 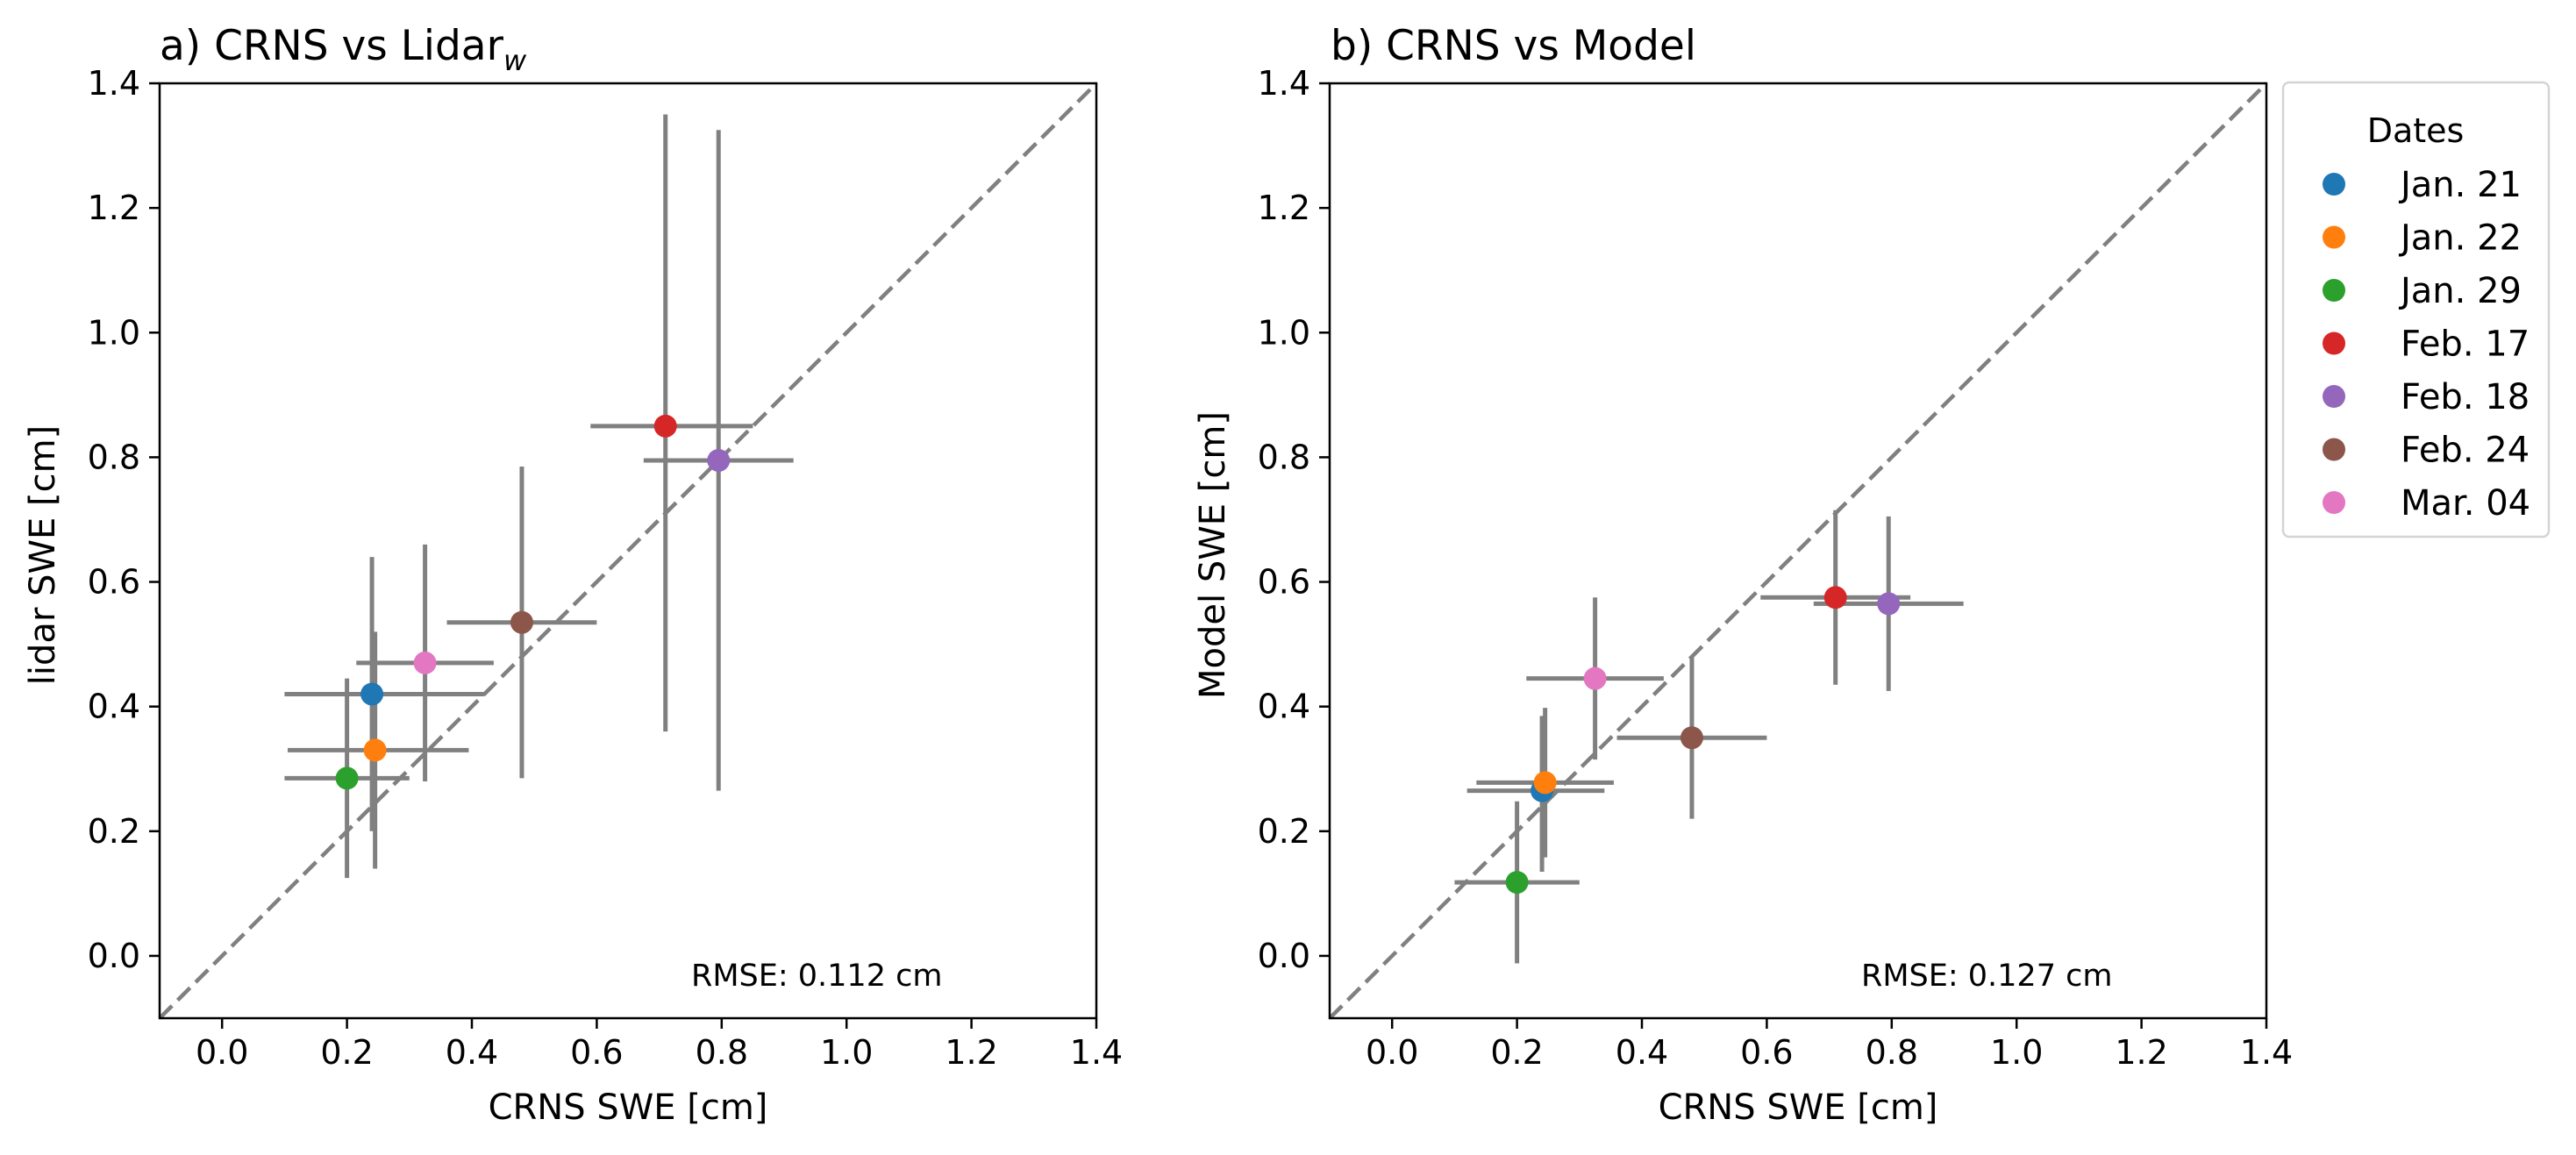 I want to click on legend-label-jan-22: Jan. 22, so click(x=2460, y=239).